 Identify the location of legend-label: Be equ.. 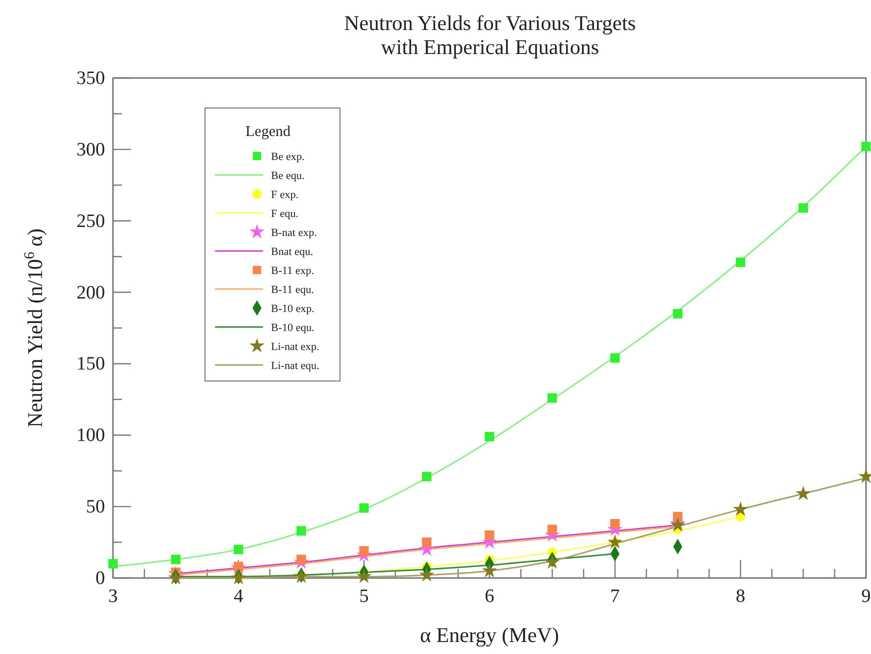
(288, 176).